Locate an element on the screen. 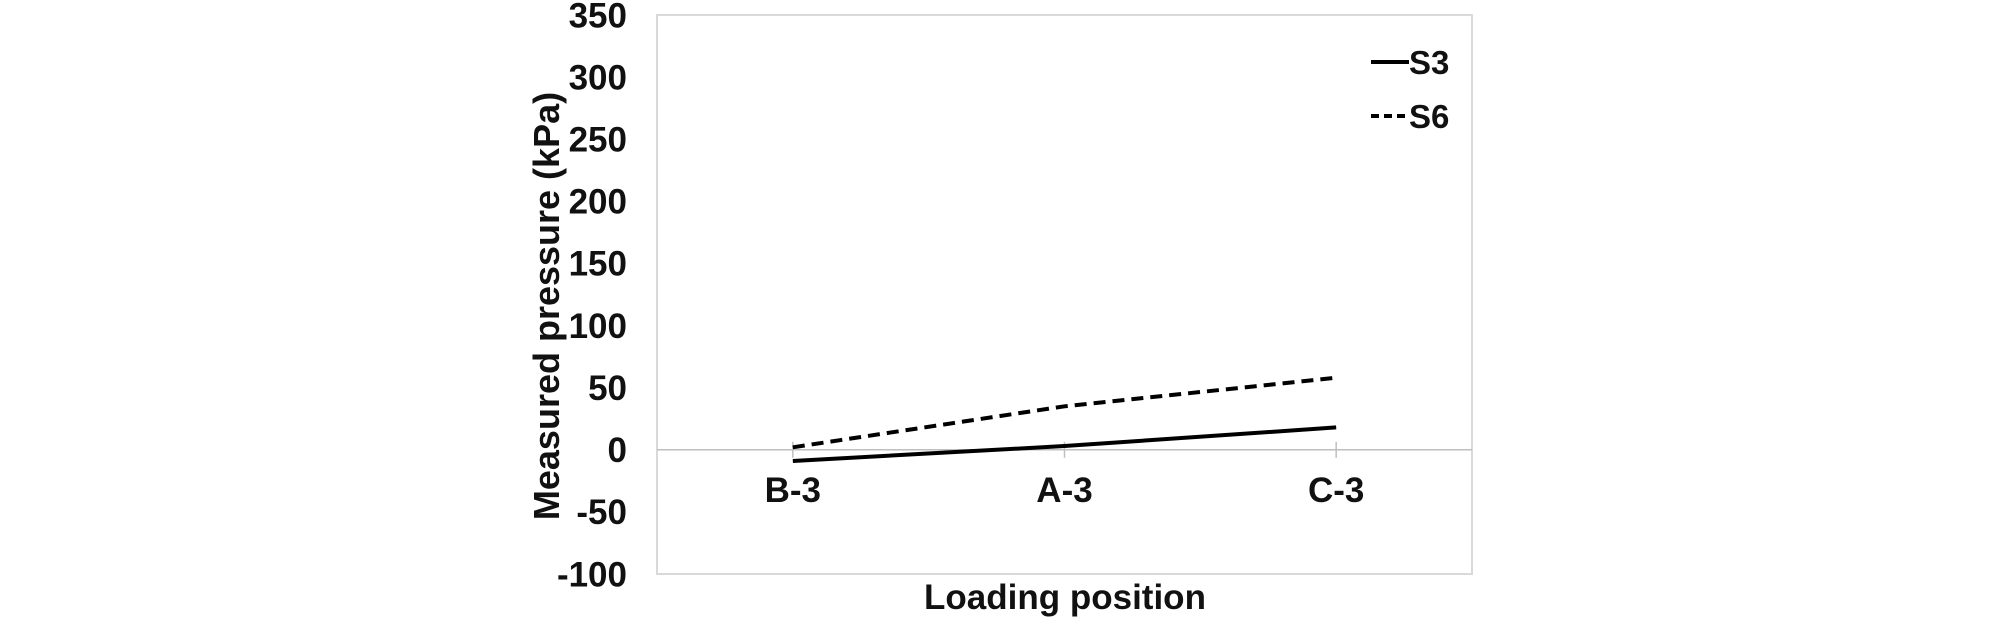  legend-item-s6: S6 is located at coordinates (1410, 116).